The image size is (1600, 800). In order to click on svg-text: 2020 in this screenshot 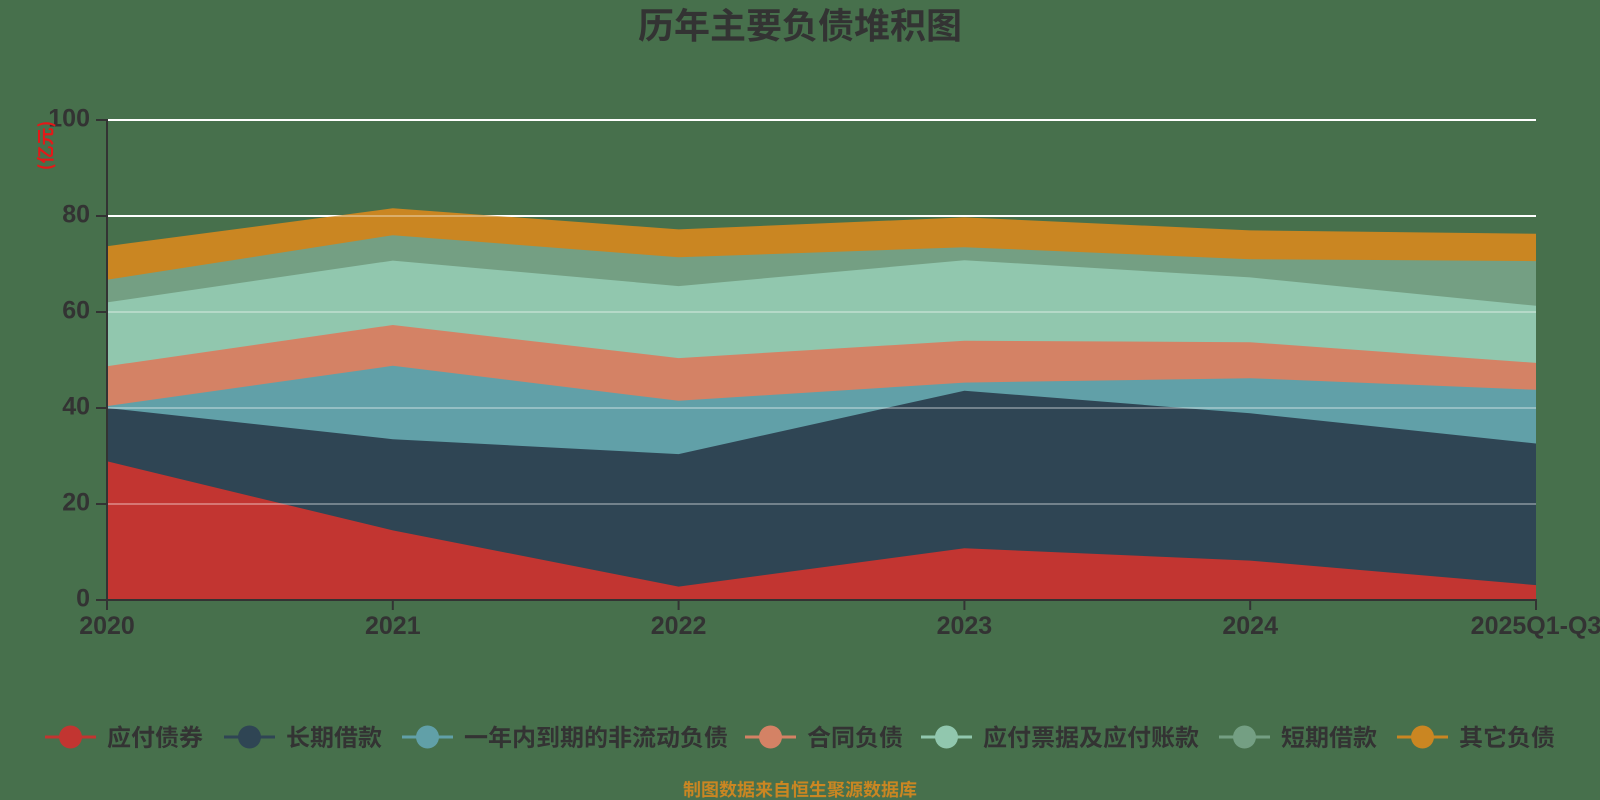, I will do `click(107, 626)`.